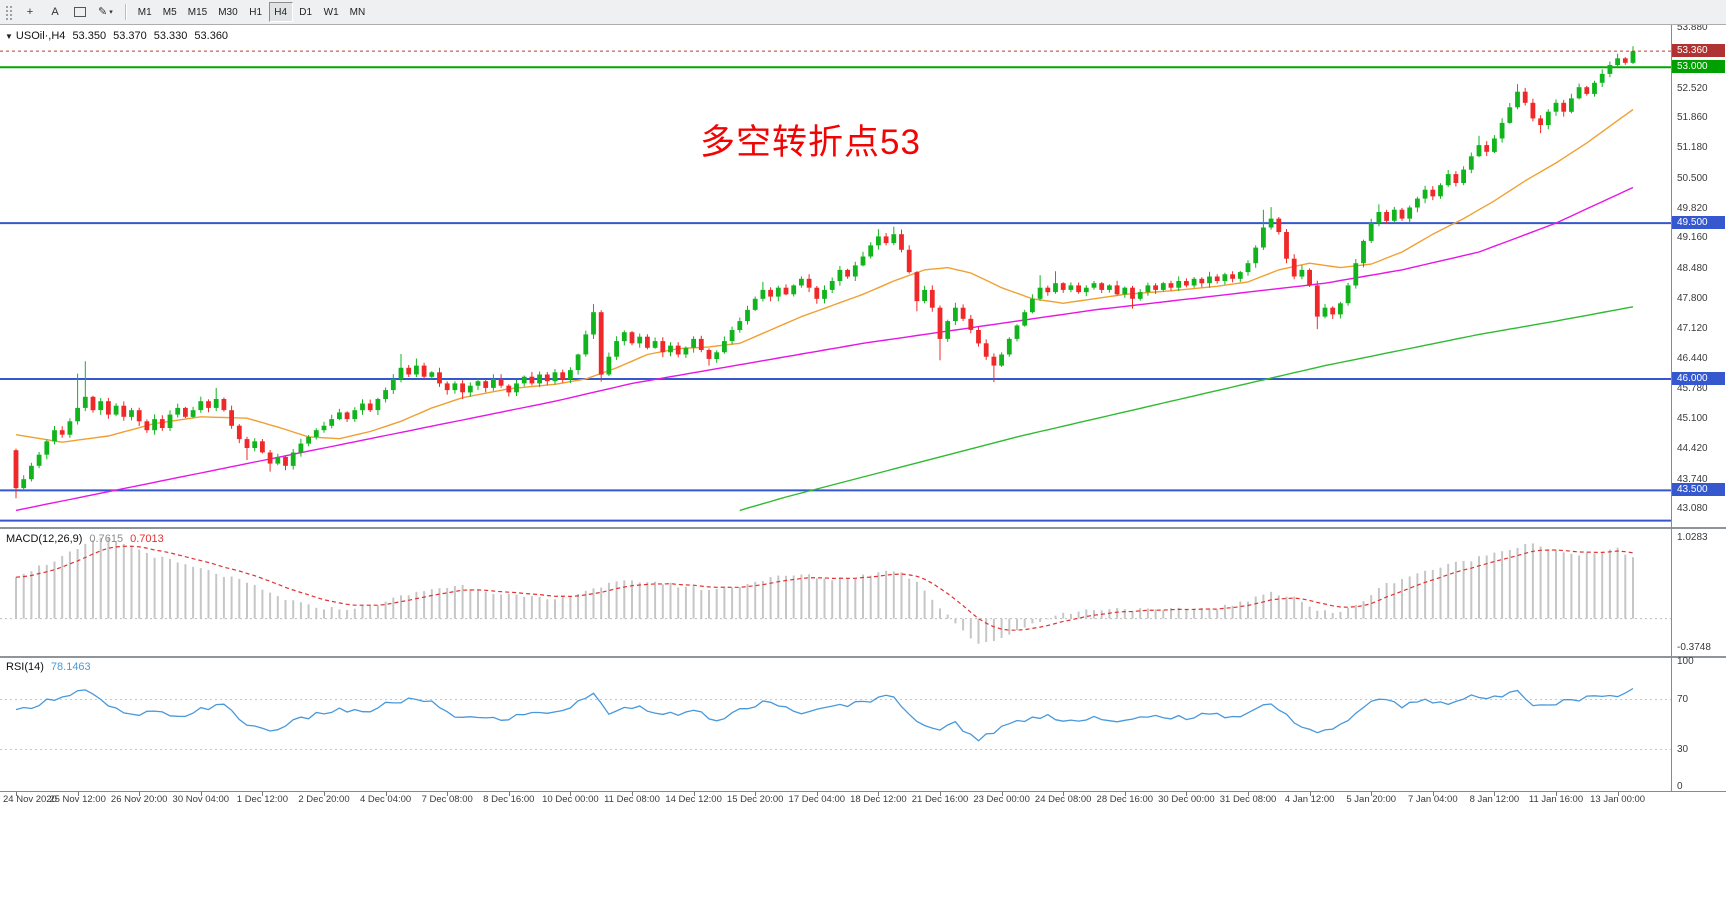 This screenshot has height=897, width=1726. Describe the element at coordinates (197, 12) in the screenshot. I see `timeframe-button-m15: M15` at that location.